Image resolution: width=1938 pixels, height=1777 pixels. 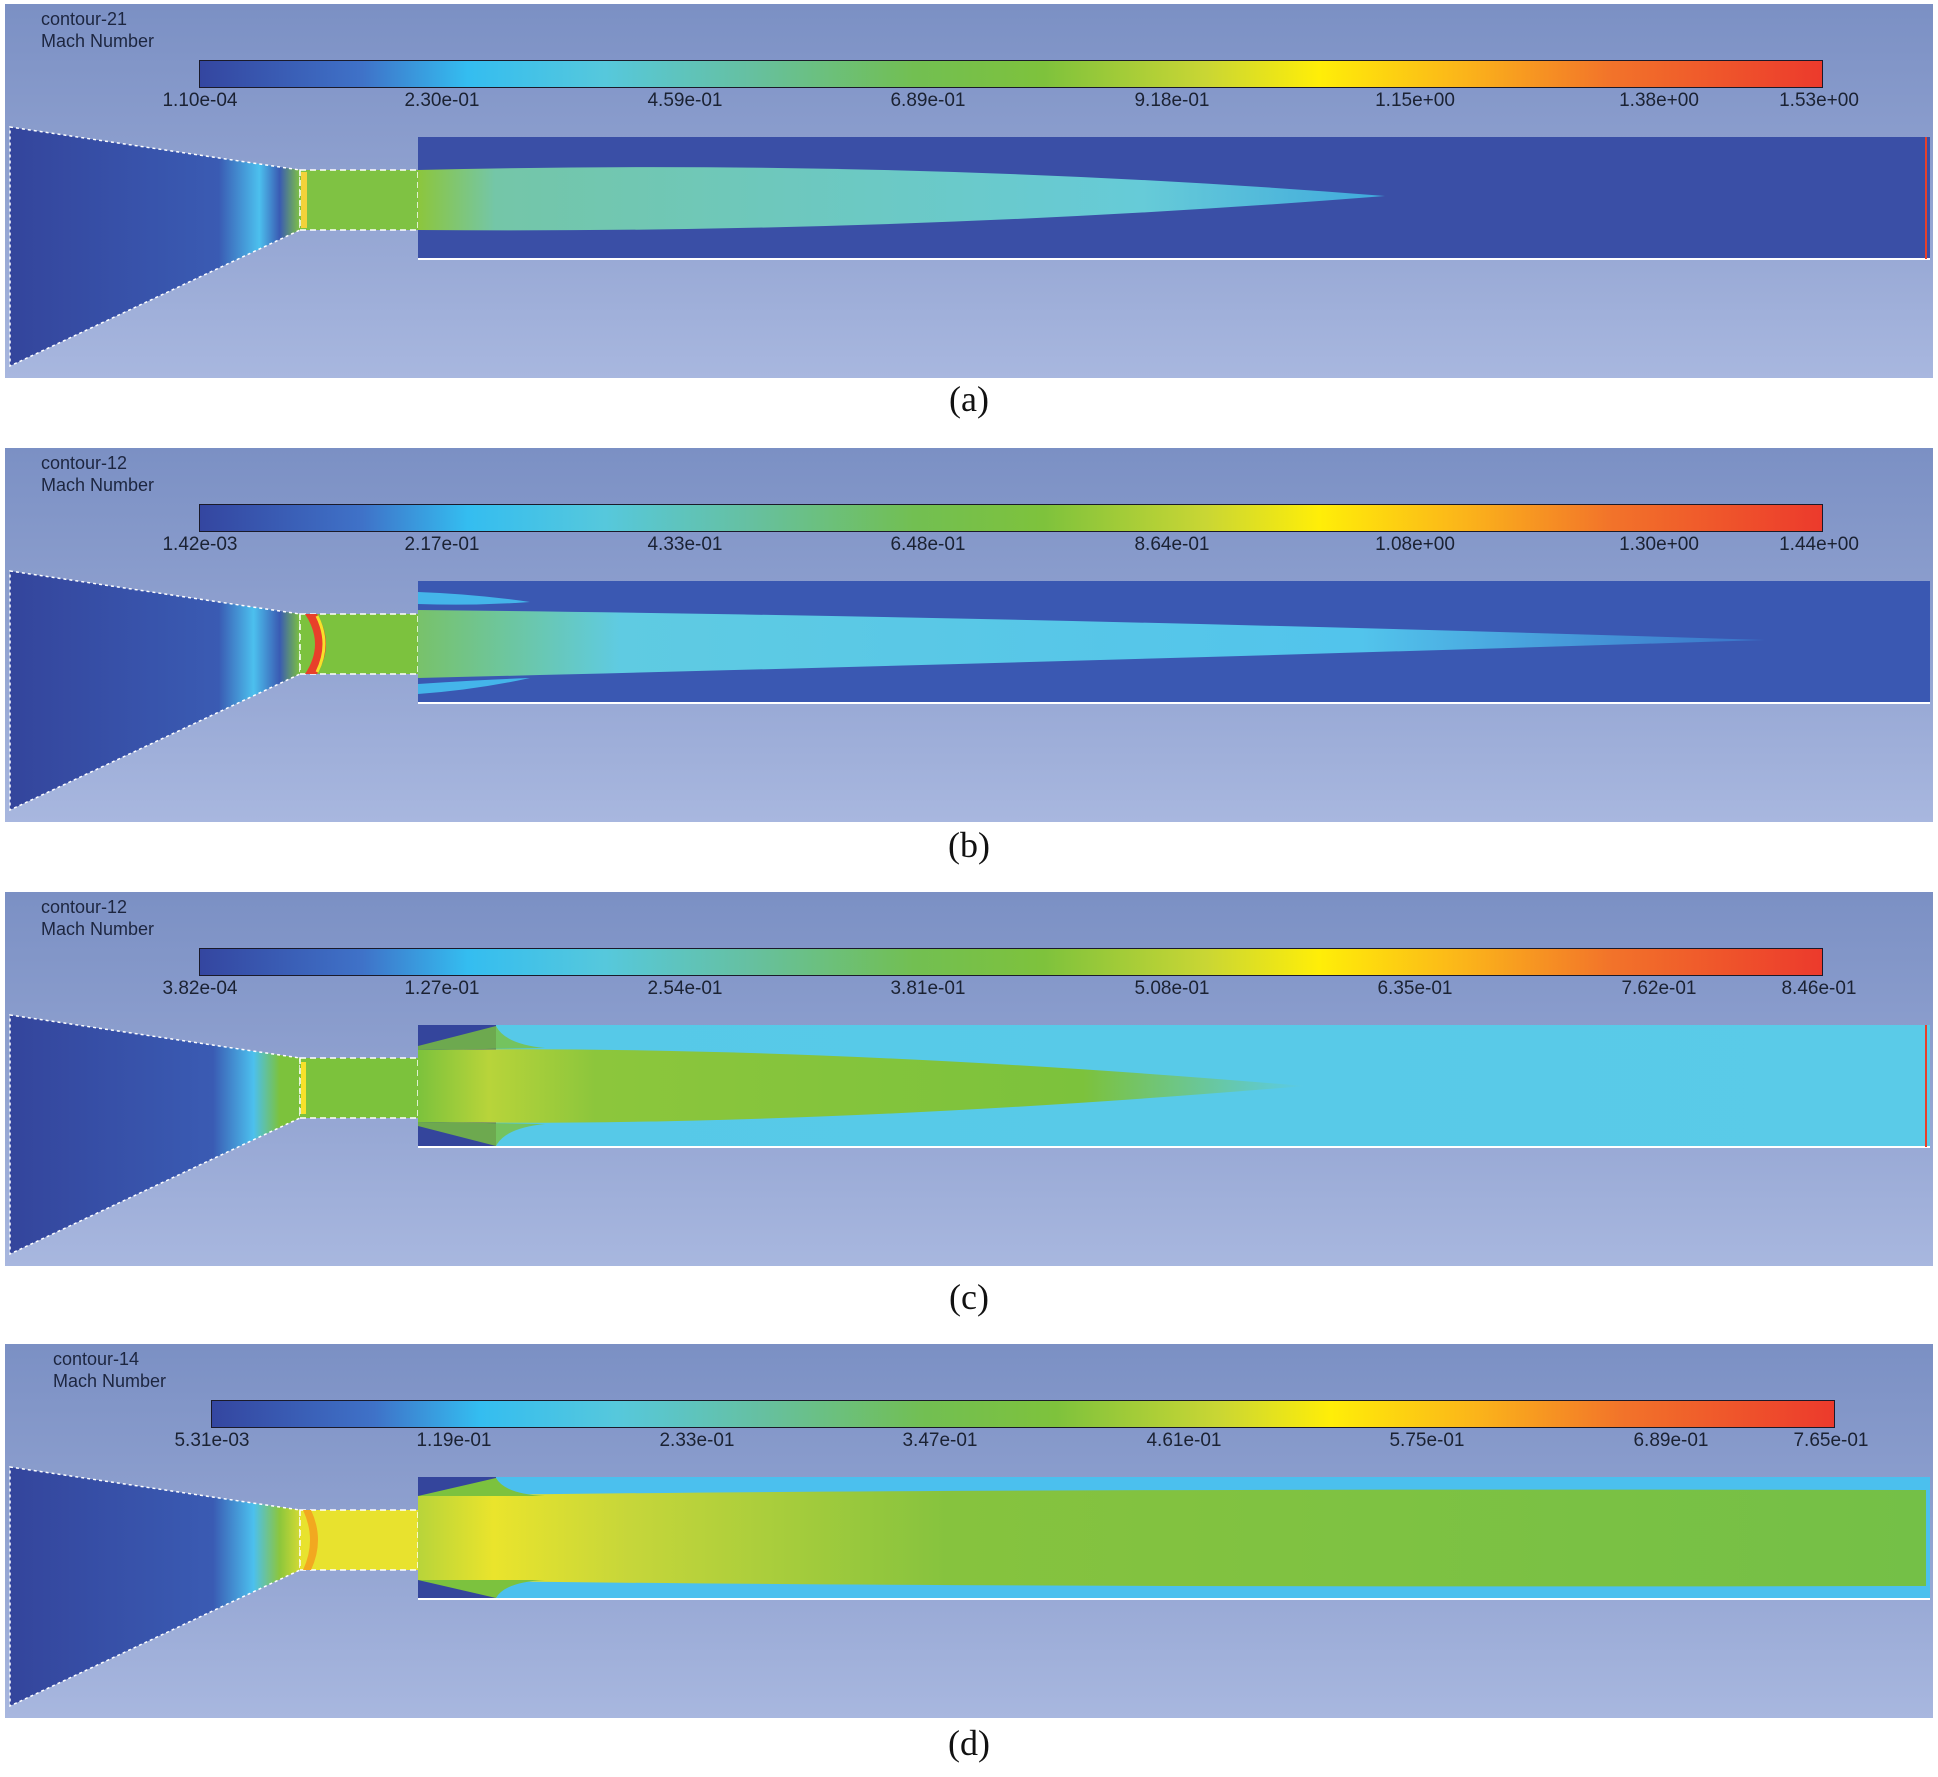 I want to click on tick-label: 6.48e-01, so click(x=928, y=544).